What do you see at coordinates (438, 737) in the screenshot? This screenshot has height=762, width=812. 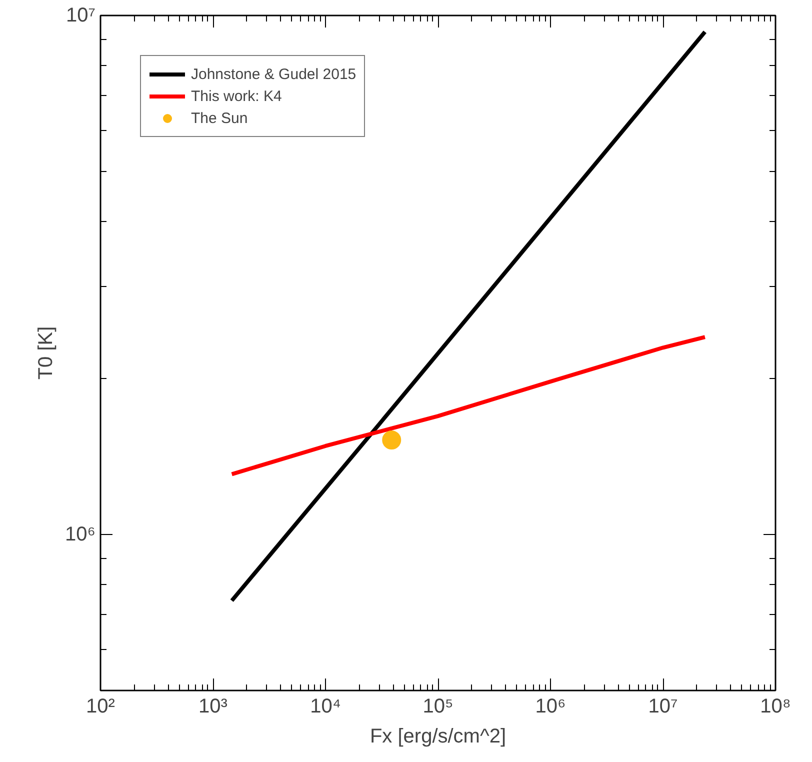 I see `x-axis-title: Fx [erg/s/cm^2]` at bounding box center [438, 737].